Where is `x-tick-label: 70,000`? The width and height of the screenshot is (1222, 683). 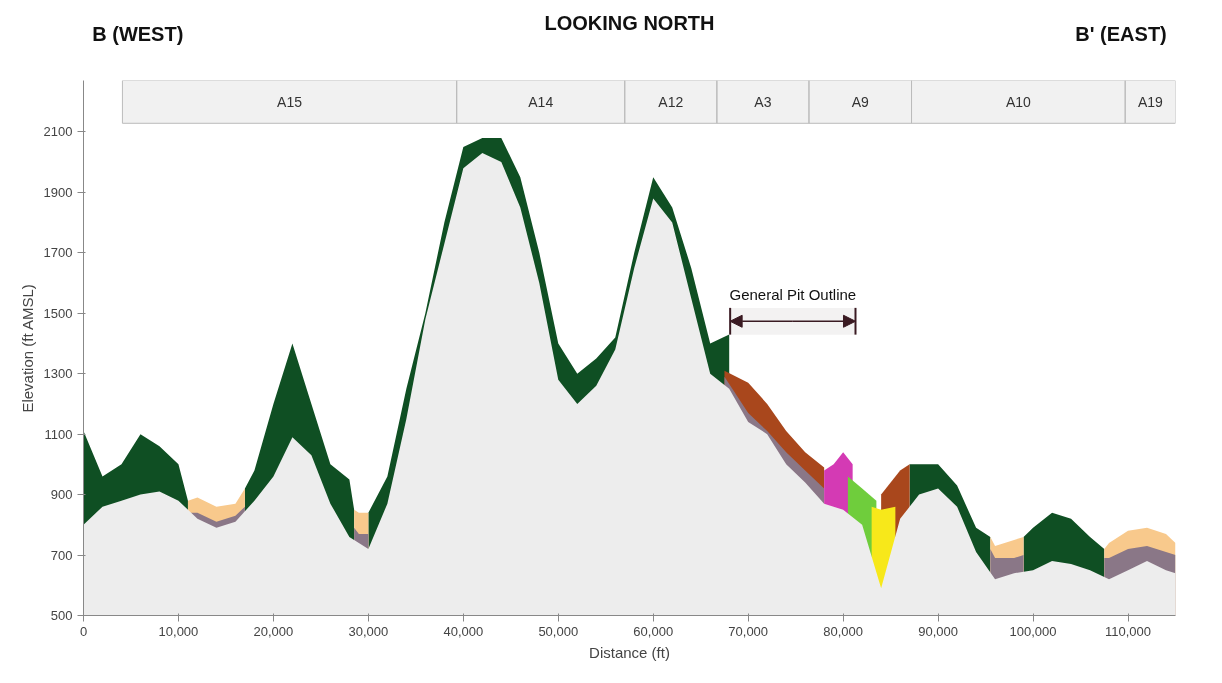 x-tick-label: 70,000 is located at coordinates (748, 631).